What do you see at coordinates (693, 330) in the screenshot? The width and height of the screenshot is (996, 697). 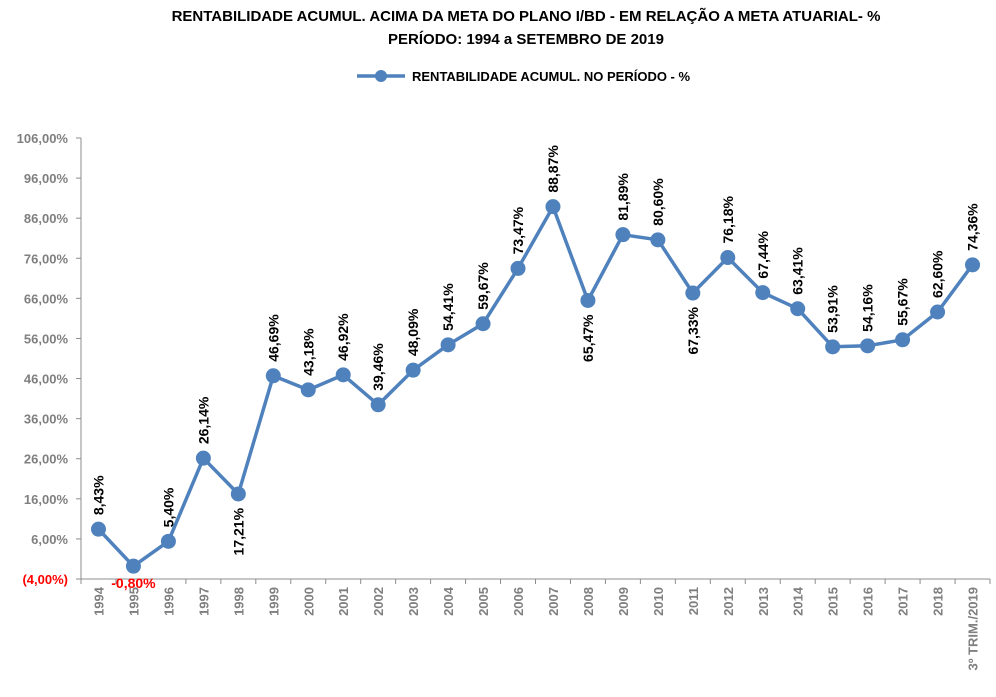 I see `data-label: 67,33%` at bounding box center [693, 330].